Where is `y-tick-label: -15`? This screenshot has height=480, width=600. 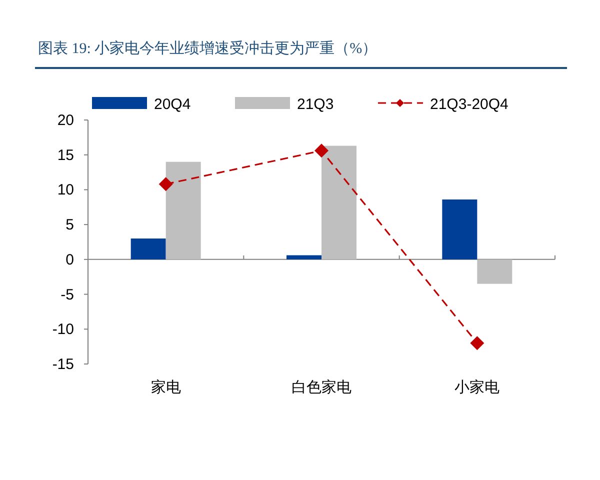
y-tick-label: -15 is located at coordinates (63, 364).